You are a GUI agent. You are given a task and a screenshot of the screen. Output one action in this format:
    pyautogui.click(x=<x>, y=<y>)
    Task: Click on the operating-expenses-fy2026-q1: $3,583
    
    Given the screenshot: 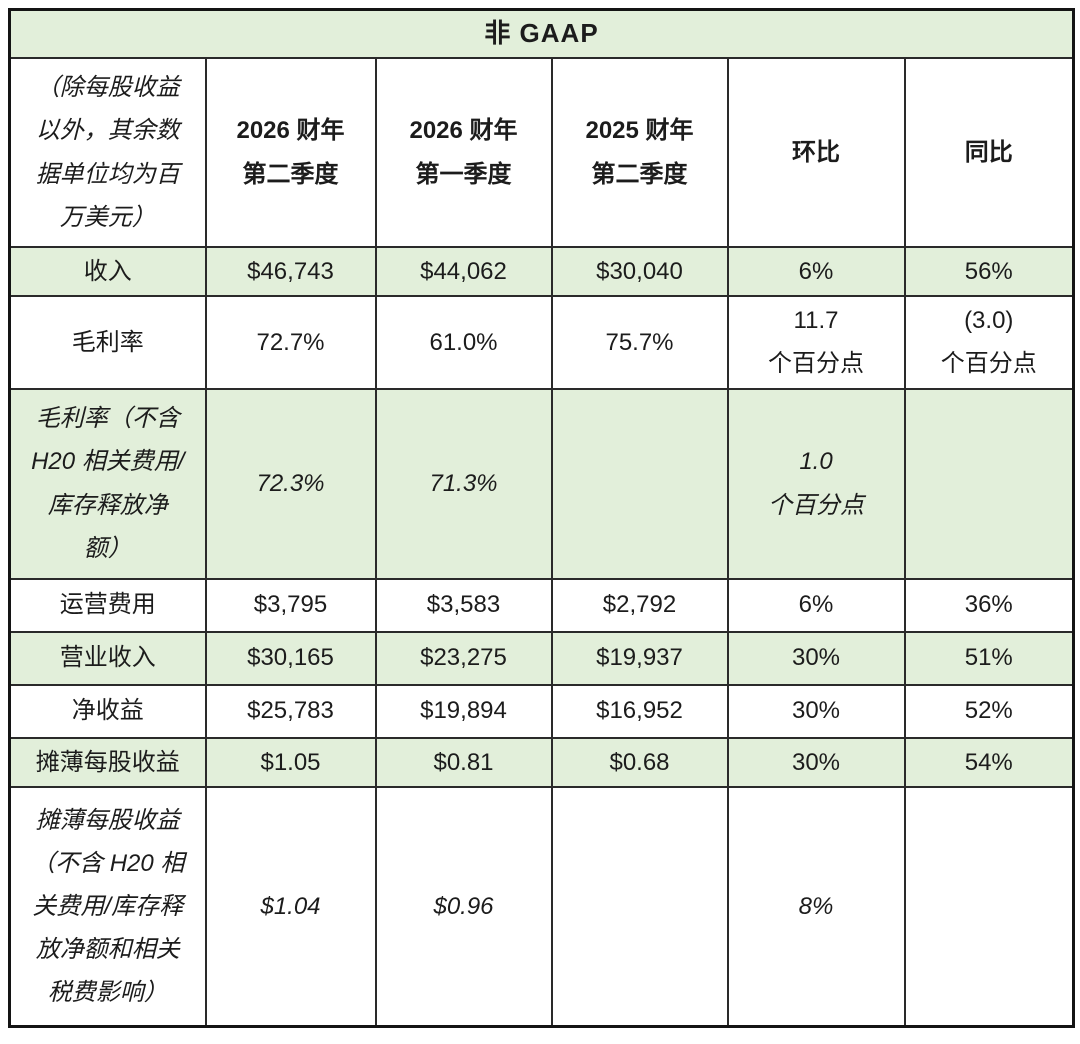 What is the action you would take?
    pyautogui.click(x=463, y=605)
    